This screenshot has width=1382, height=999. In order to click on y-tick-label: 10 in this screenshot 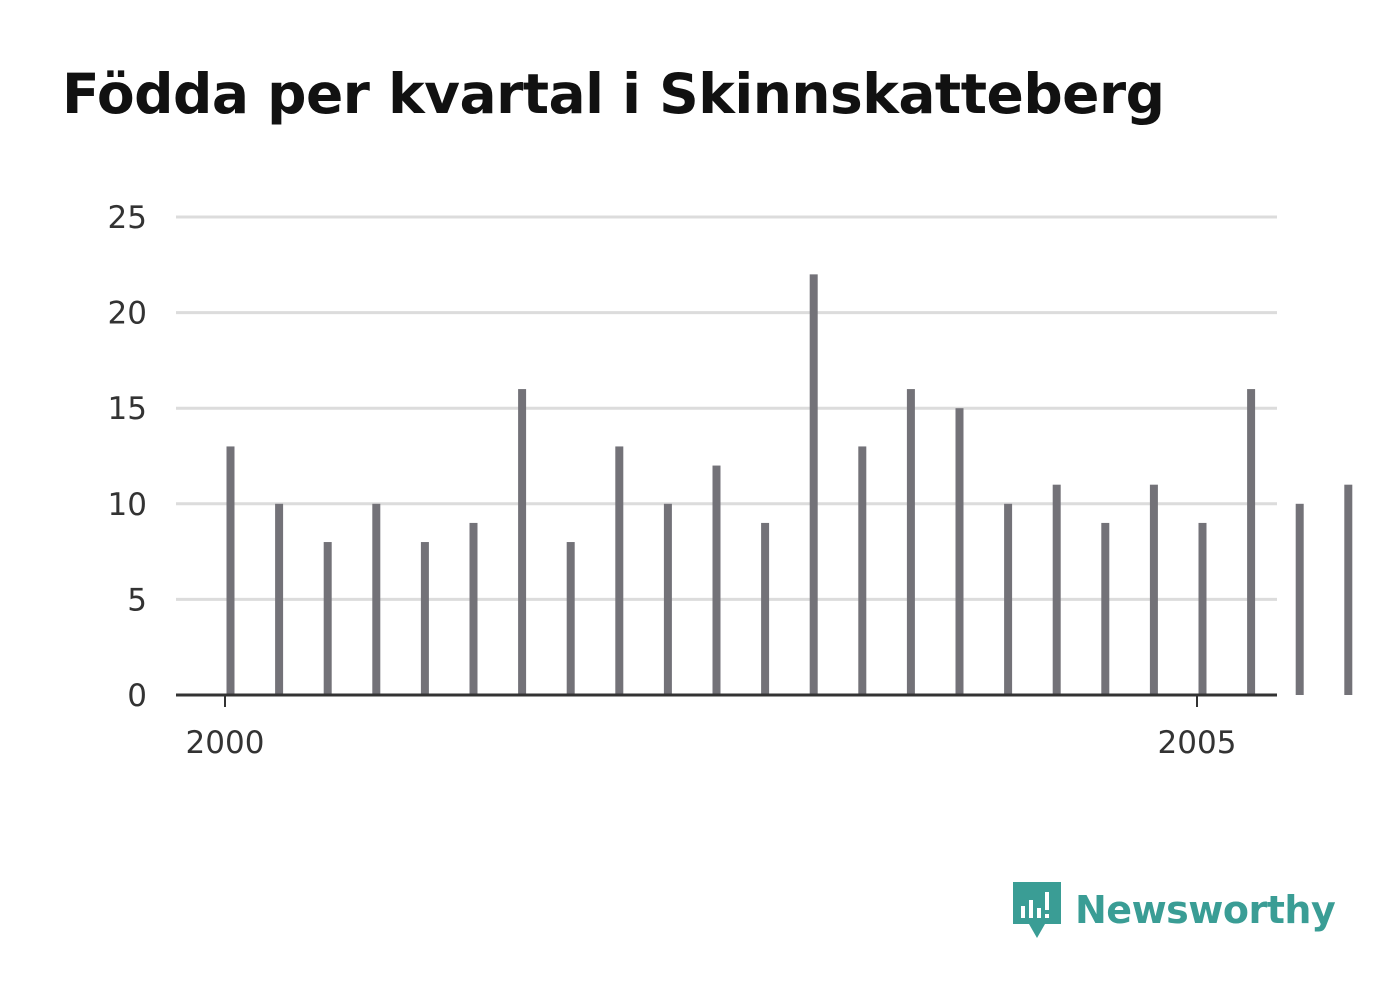, I will do `click(127, 505)`.